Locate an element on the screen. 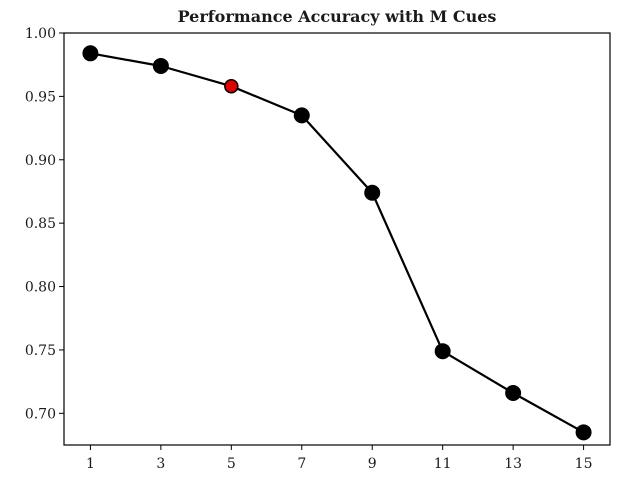 The width and height of the screenshot is (624, 482). y-axis: 1.00 0.95 0.90 0.85 0.80 0.75 0.70 is located at coordinates (44, 224).